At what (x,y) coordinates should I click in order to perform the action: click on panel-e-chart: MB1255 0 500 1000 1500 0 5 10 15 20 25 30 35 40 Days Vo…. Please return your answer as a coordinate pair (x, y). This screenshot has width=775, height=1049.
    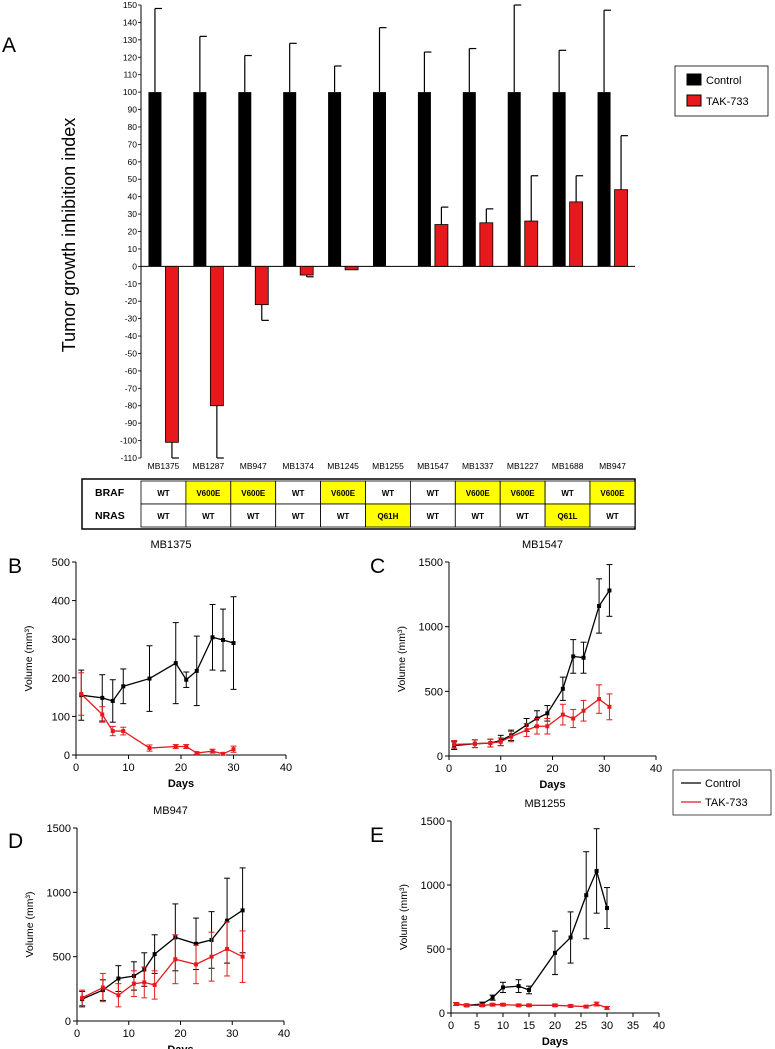
    Looking at the image, I should click on (531, 923).